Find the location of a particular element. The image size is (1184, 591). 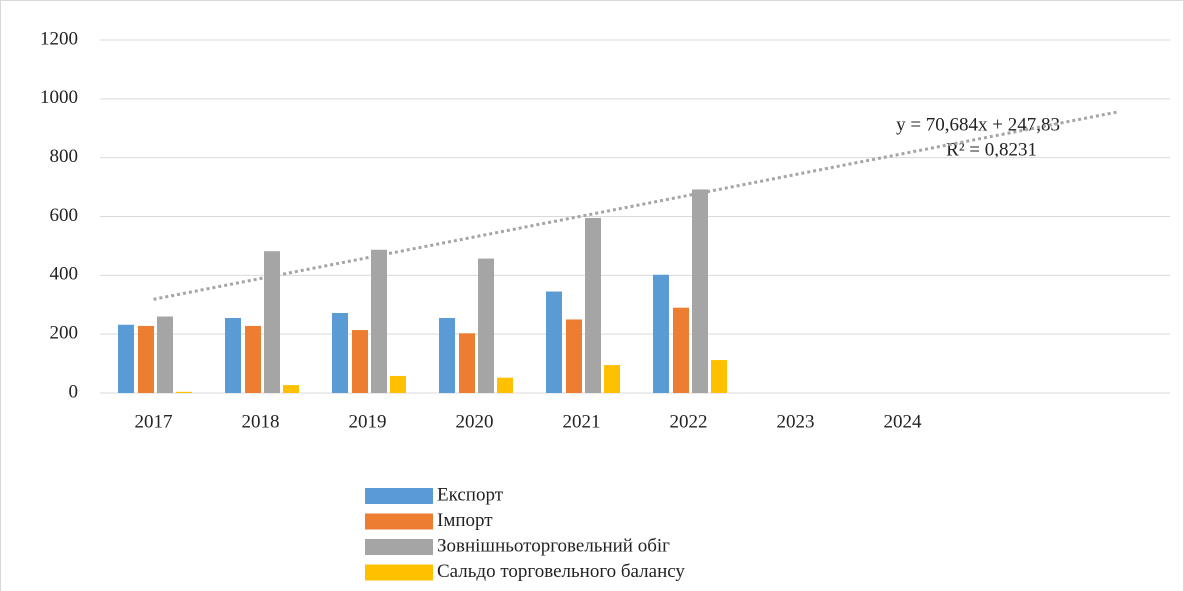

y-tick-label: 1000 is located at coordinates (59, 97).